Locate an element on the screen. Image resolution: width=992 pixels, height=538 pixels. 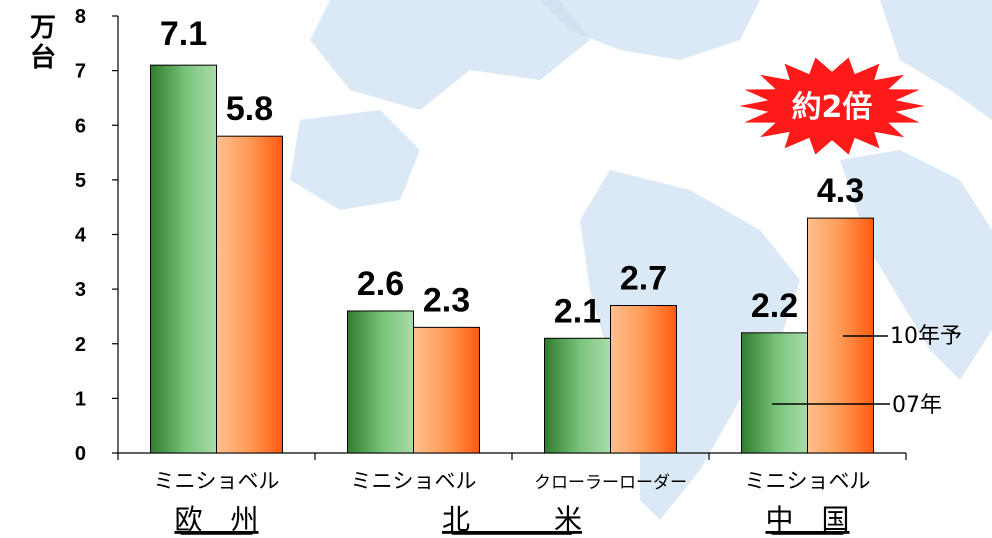
y-tick-label: 8 is located at coordinates (80, 17).